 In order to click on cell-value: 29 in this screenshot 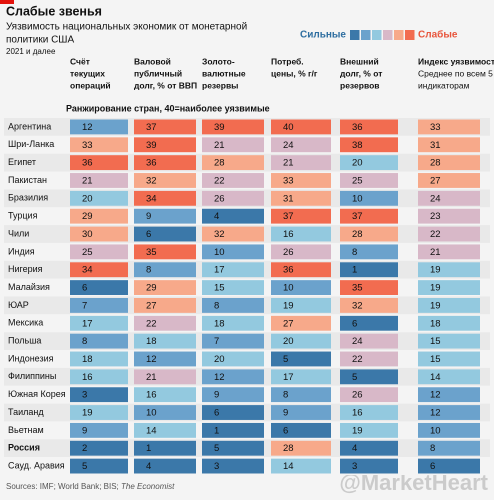, I will do `click(151, 288)`.